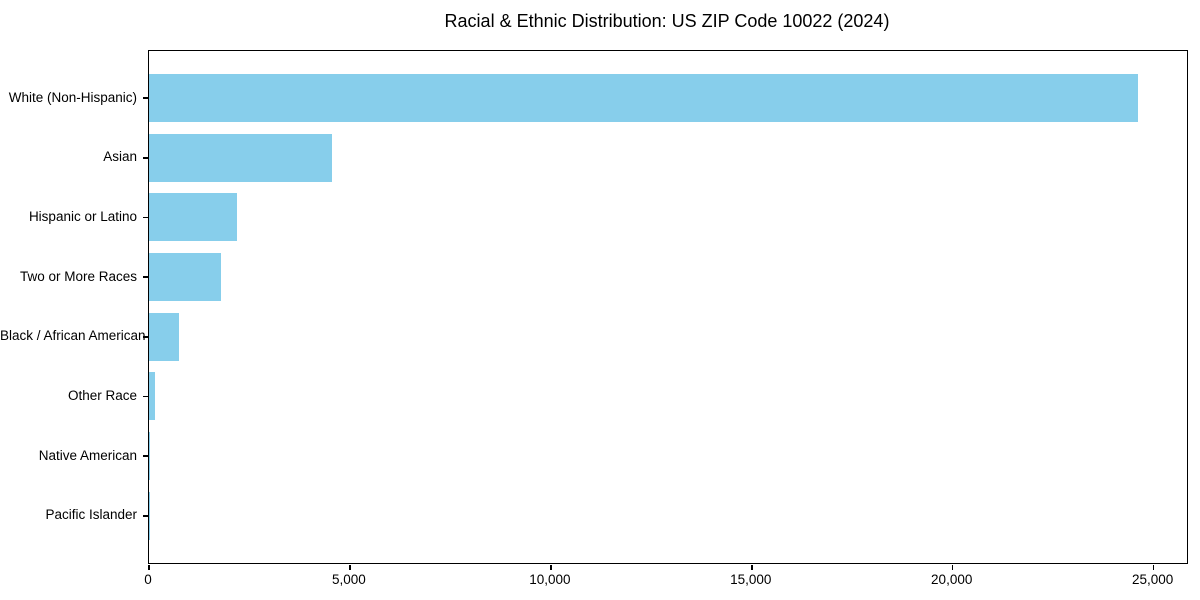 This screenshot has height=600, width=1200. What do you see at coordinates (91, 515) in the screenshot?
I see `y-tick-label-pacific-islander: Pacific Islander` at bounding box center [91, 515].